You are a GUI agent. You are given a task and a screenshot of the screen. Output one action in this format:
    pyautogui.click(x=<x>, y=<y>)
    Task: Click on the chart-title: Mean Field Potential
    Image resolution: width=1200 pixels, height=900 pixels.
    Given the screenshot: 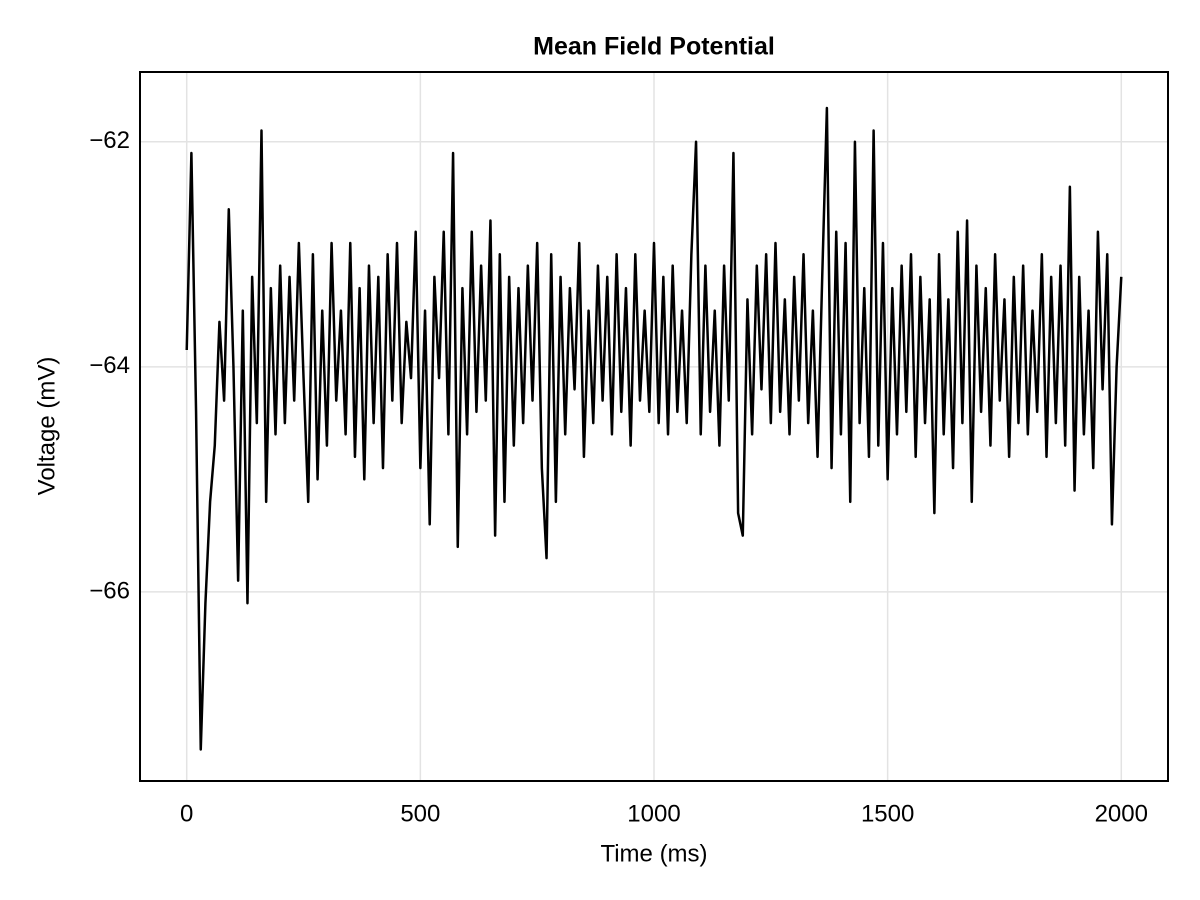 What is the action you would take?
    pyautogui.click(x=654, y=47)
    